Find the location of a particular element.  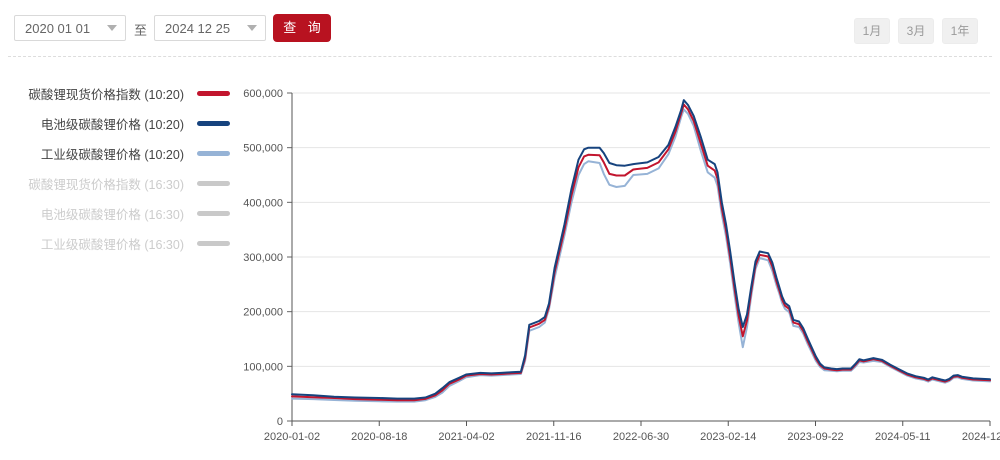

dashed-divider is located at coordinates (500, 56).